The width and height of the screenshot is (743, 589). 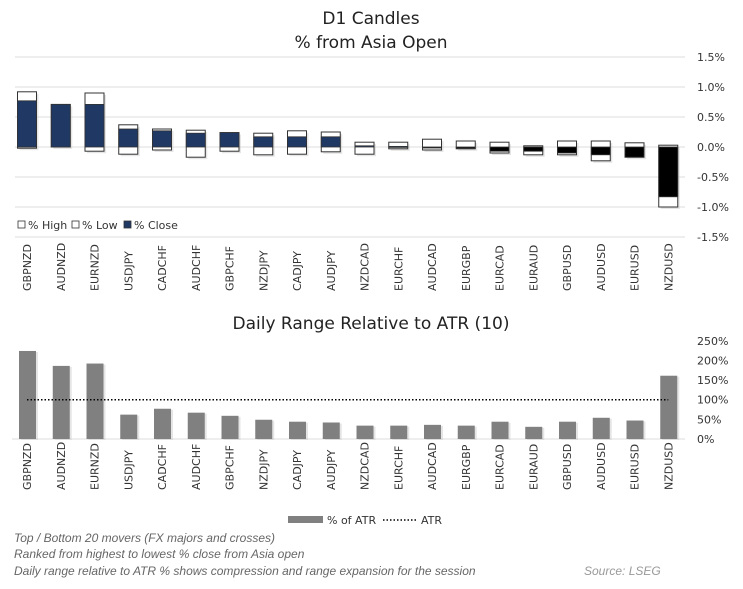 I want to click on y-tick-label: 0%, so click(x=705, y=439).